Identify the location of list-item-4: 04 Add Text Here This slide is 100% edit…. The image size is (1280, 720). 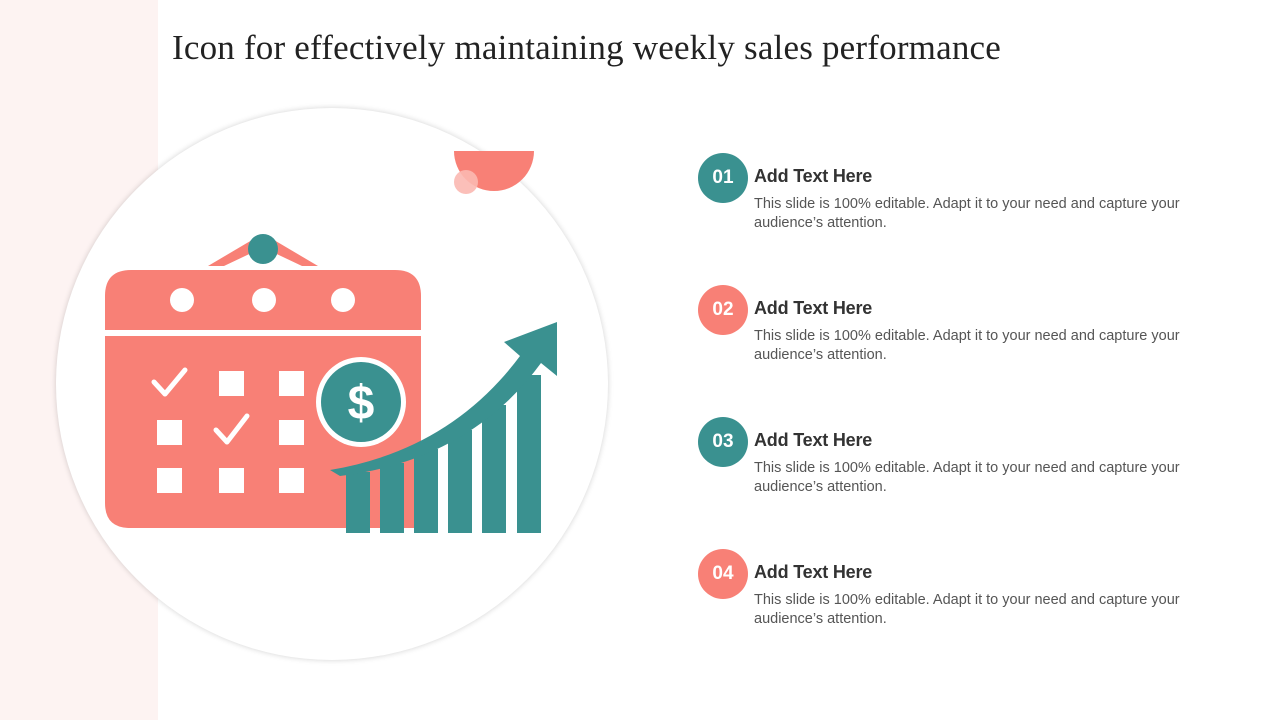
(968, 594).